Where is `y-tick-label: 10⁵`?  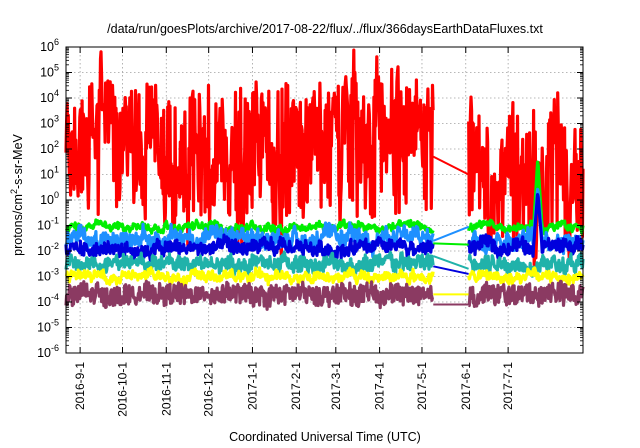
y-tick-label: 10⁵ is located at coordinates (49, 71).